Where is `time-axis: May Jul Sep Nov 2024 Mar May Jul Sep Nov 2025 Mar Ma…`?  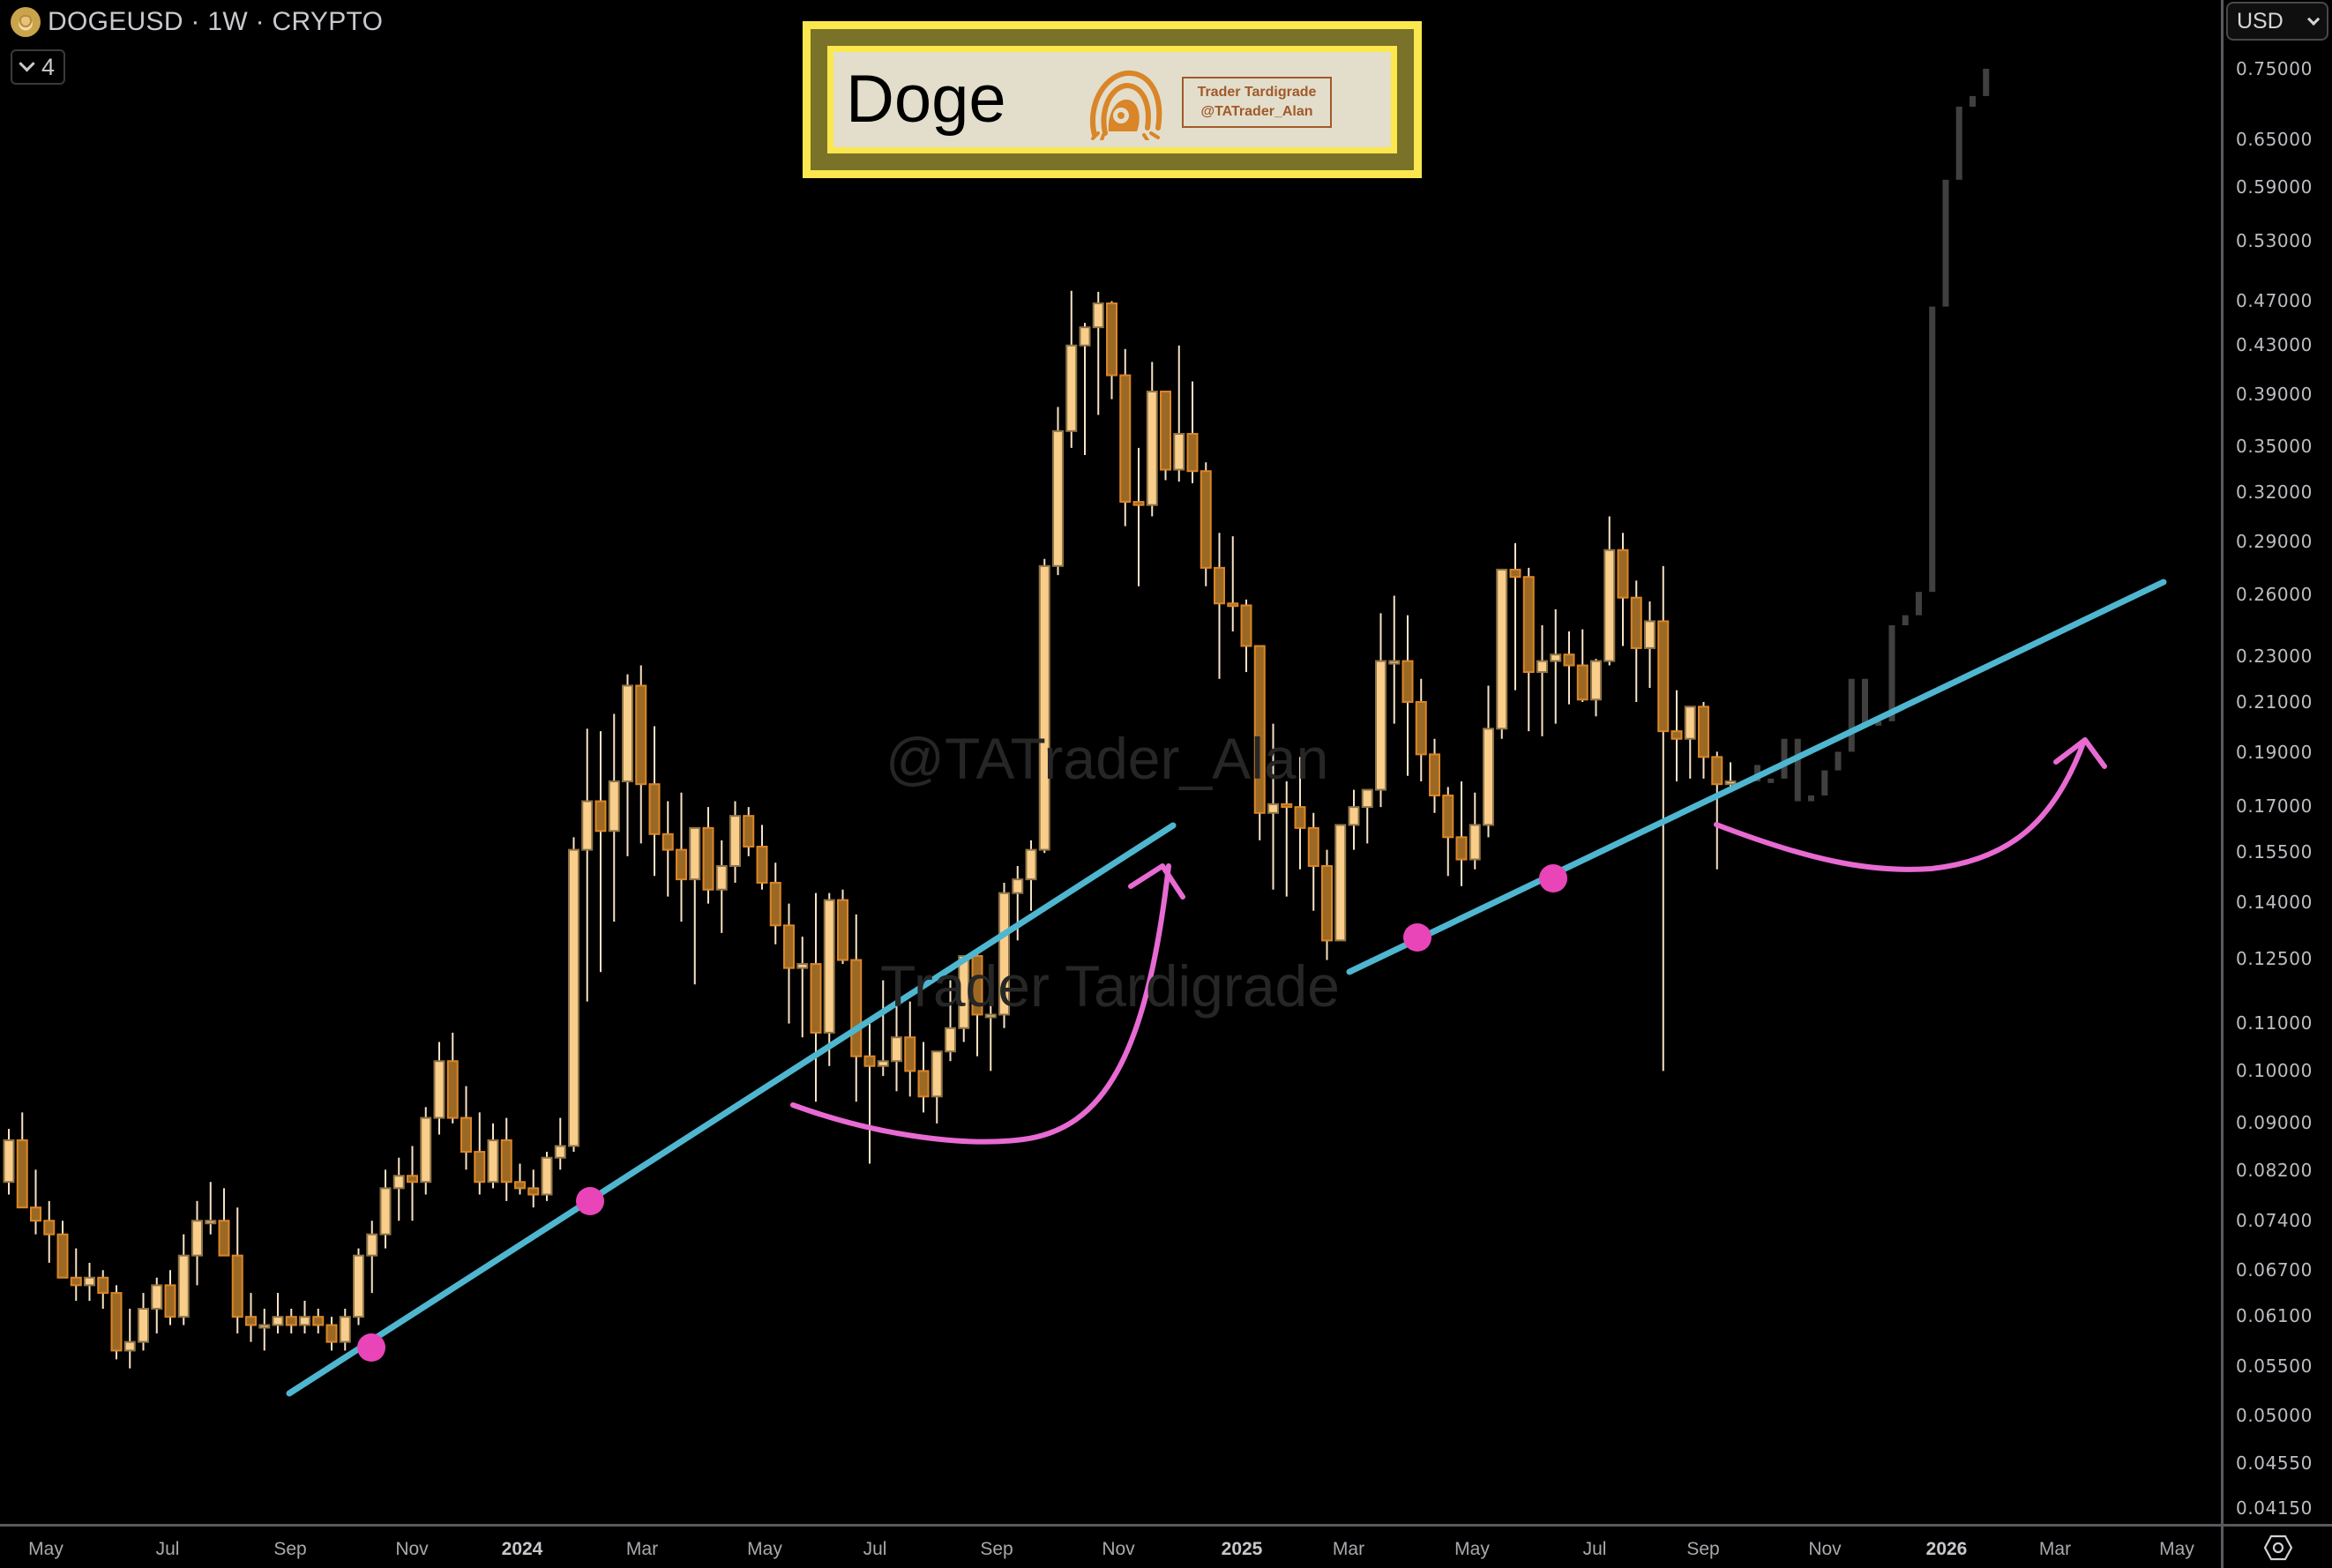
time-axis: May Jul Sep Nov 2024 Mar May Jul Sep Nov 2025 Mar Ma… is located at coordinates (1110, 1546).